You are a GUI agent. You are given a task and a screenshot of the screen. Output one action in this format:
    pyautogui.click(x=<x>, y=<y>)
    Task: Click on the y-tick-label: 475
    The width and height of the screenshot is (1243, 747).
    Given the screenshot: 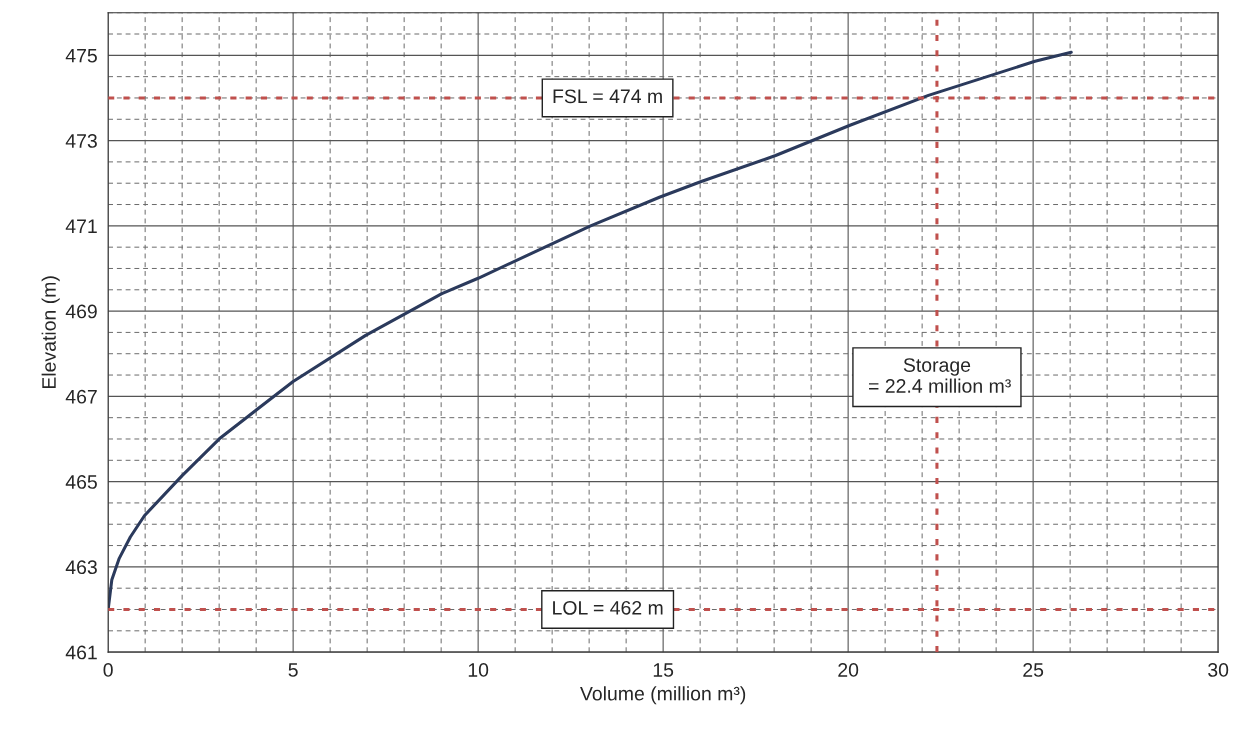 What is the action you would take?
    pyautogui.click(x=81, y=56)
    